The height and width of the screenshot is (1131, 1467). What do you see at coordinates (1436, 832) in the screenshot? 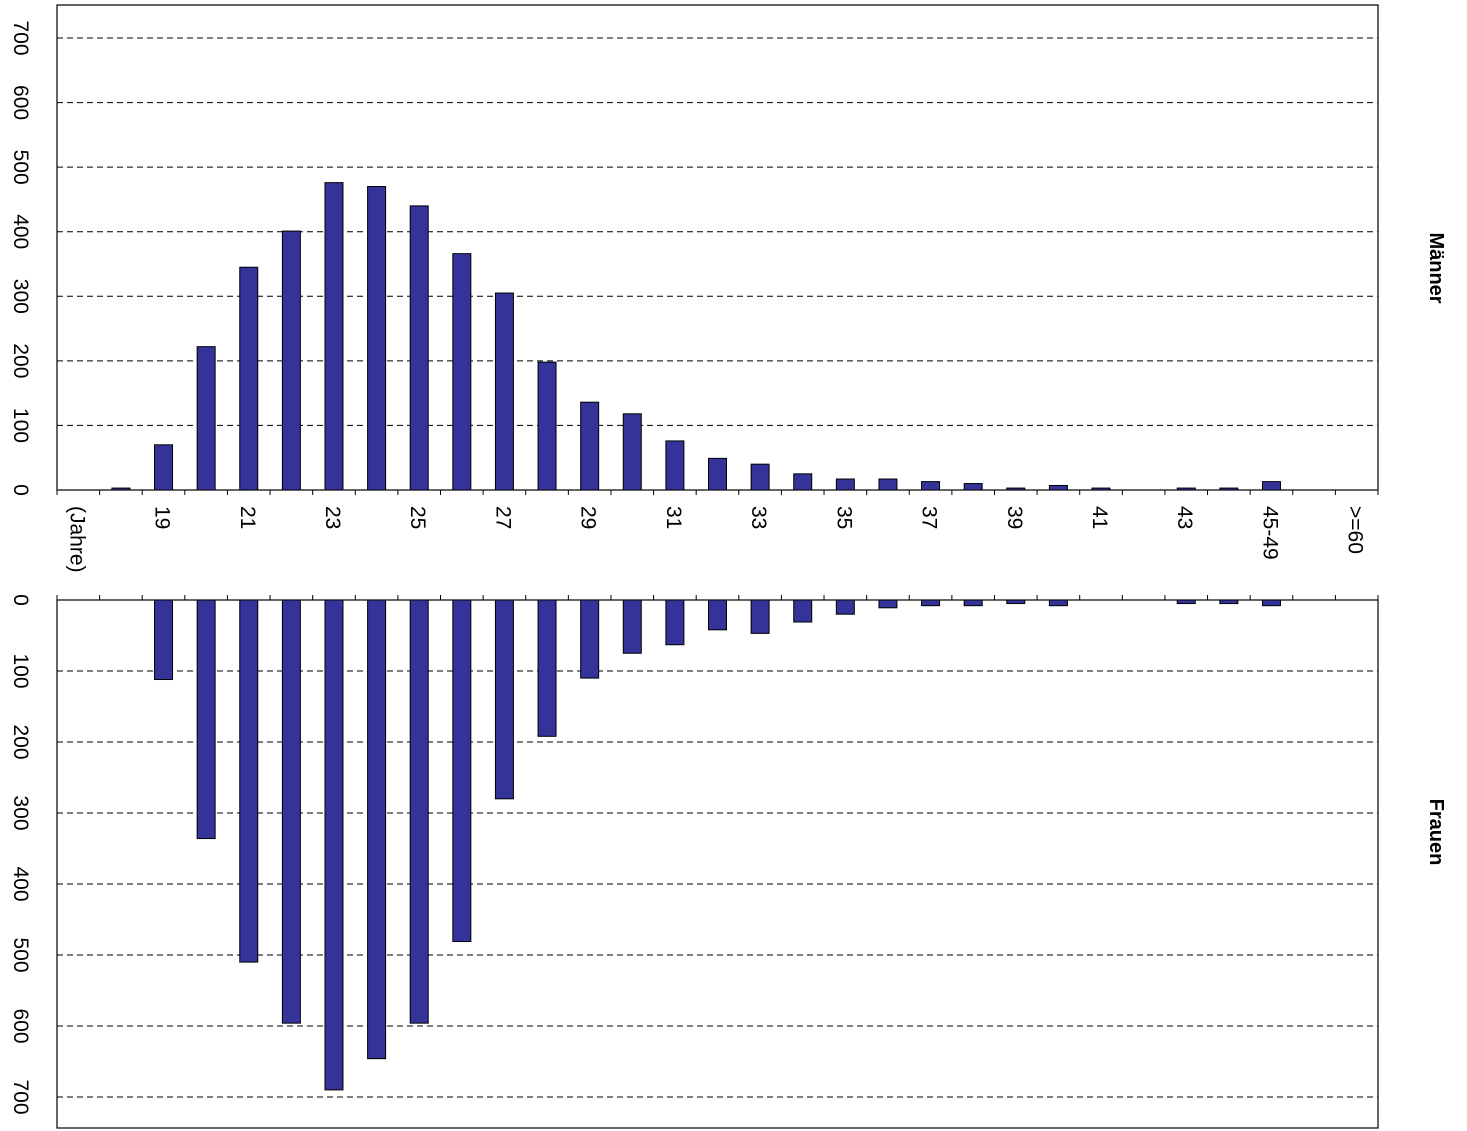
I see `series-label-frauen: Frauen` at bounding box center [1436, 832].